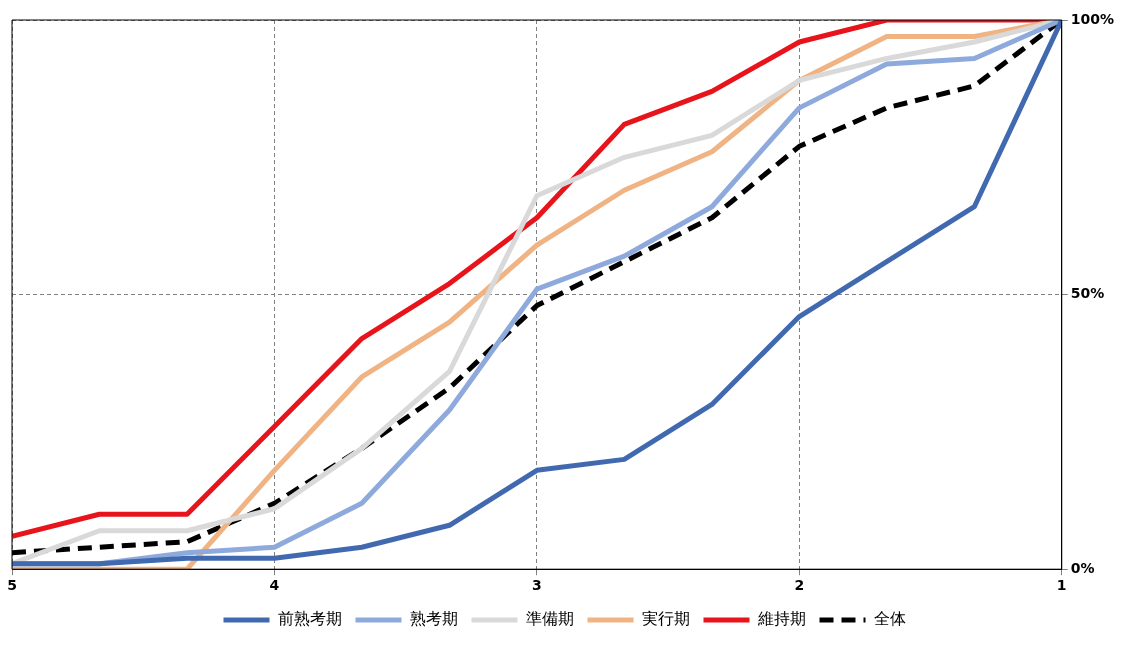 The width and height of the screenshot is (1127, 646). What do you see at coordinates (889, 619) in the screenshot?
I see `legend-label: 全体` at bounding box center [889, 619].